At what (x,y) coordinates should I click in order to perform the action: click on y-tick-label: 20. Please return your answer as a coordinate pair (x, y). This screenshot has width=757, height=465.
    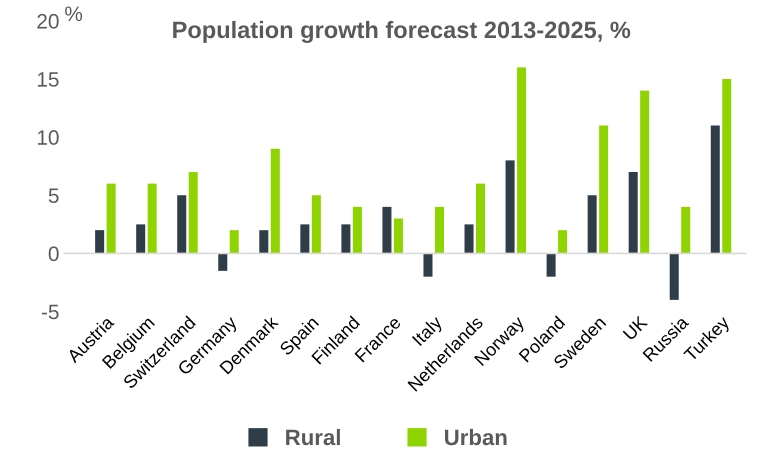
    Looking at the image, I should click on (48, 21).